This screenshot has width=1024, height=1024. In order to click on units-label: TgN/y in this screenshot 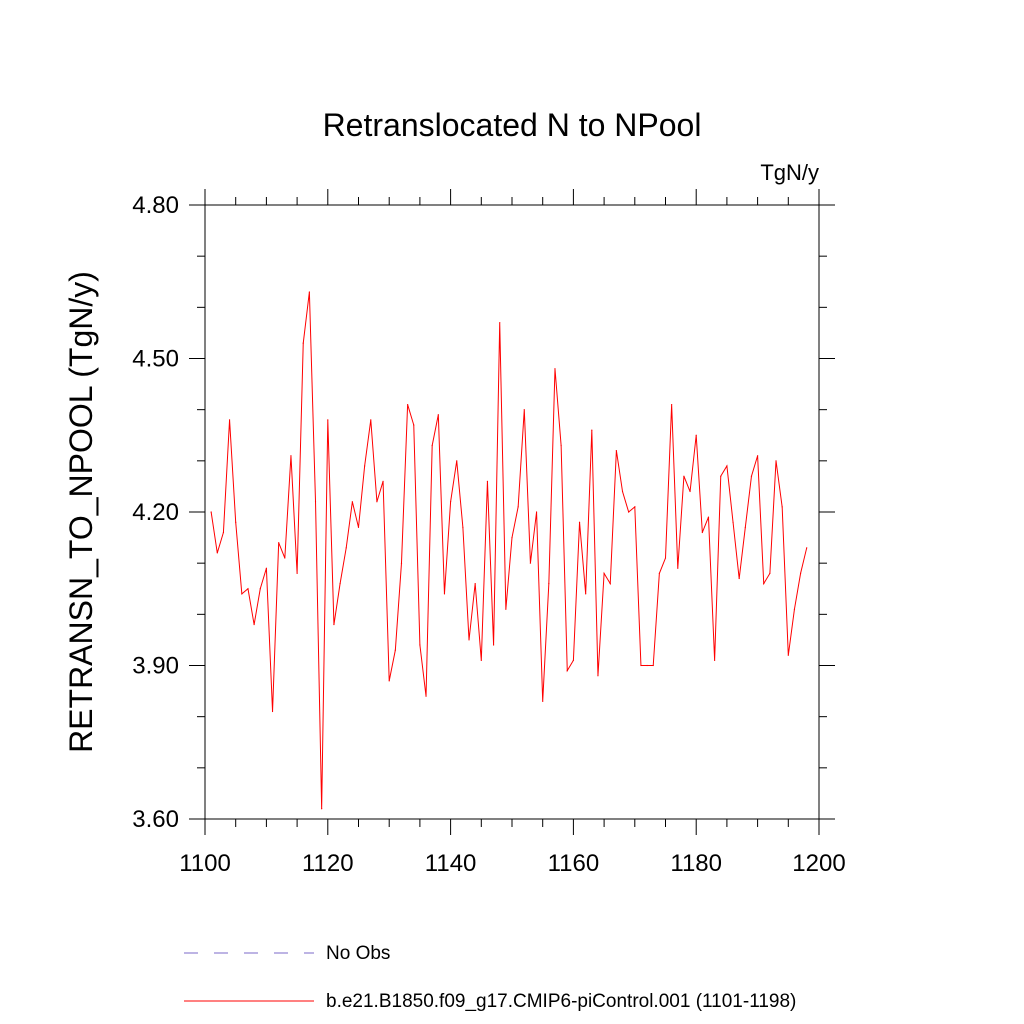, I will do `click(789, 172)`.